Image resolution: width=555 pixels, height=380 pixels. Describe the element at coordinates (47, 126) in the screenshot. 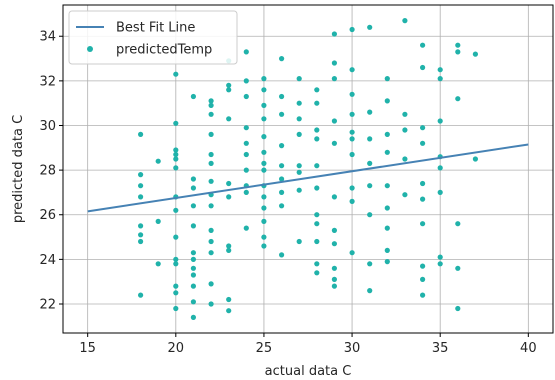

I see `y-tick-label: 30` at that location.